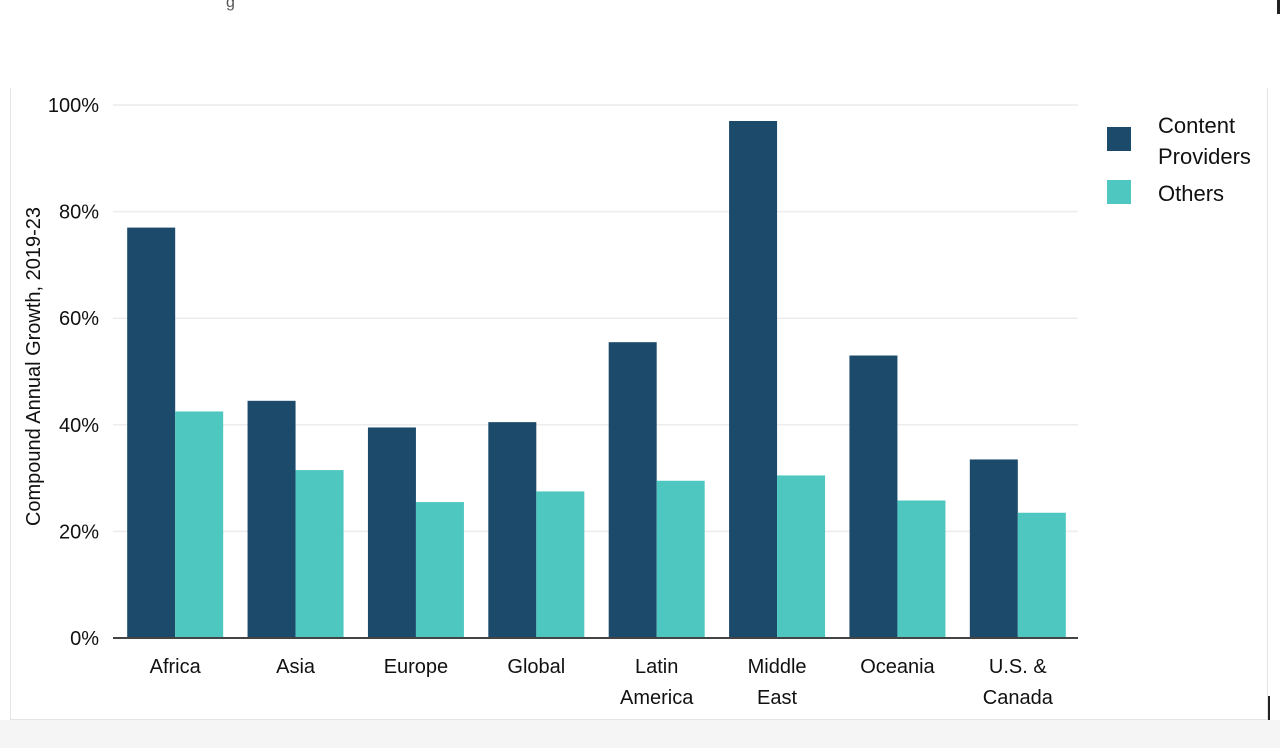  I want to click on x-tick-label: America, so click(657, 698).